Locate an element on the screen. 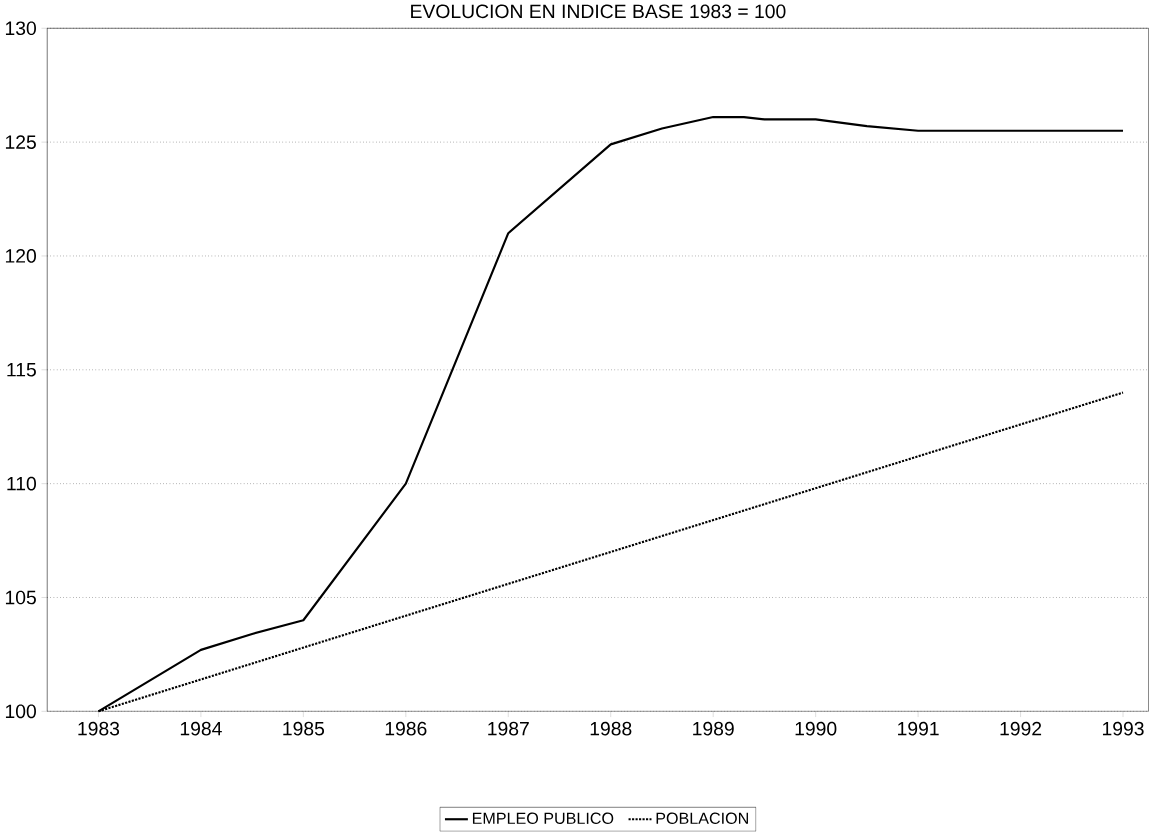  y-tick-label: 120 is located at coordinates (20, 256).